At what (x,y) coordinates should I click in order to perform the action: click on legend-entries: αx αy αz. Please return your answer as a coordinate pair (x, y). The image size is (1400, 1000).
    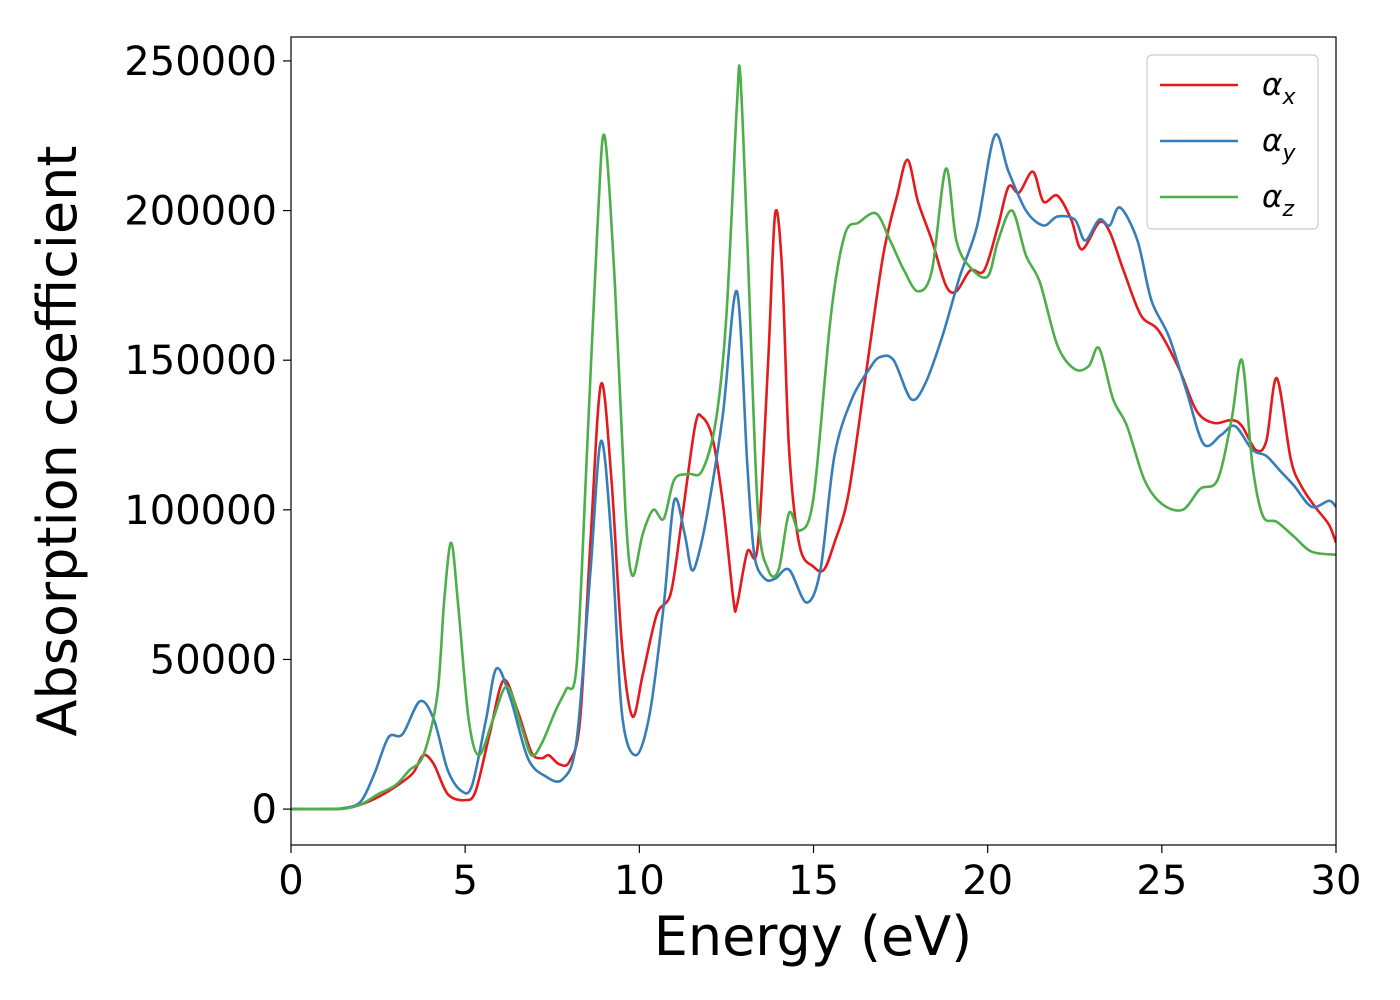
    Looking at the image, I should click on (1228, 144).